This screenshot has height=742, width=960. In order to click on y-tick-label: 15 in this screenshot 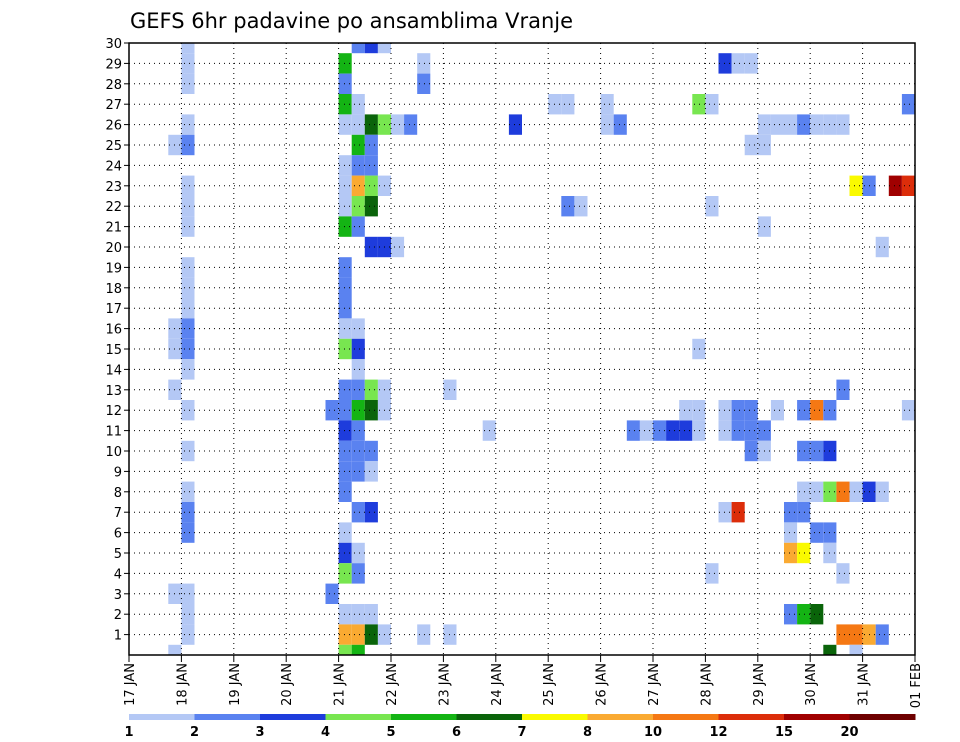, I will do `click(113, 350)`.